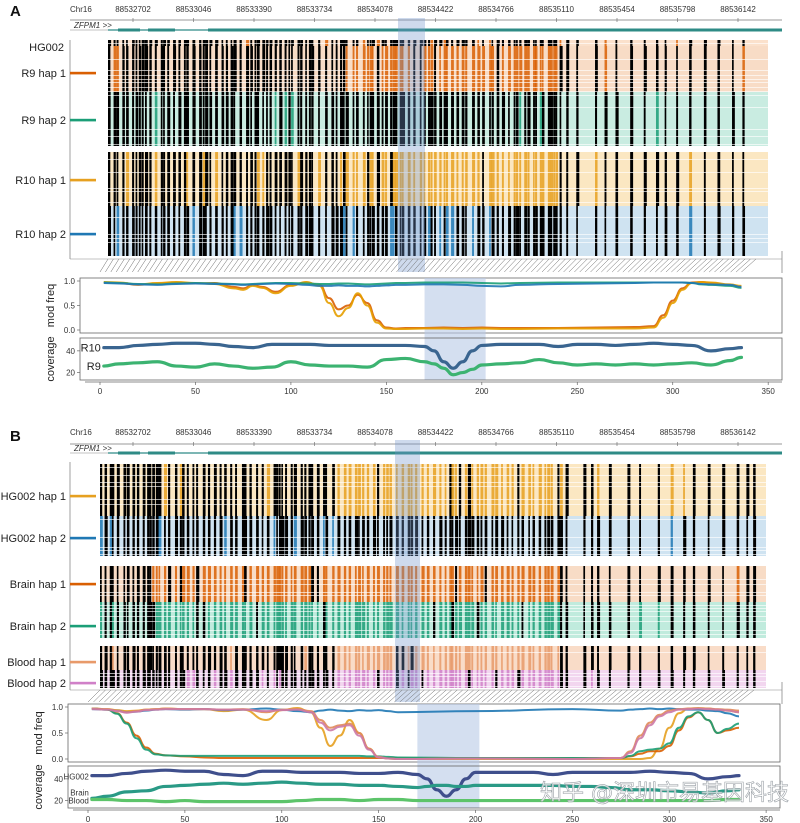 This screenshot has height=823, width=800. I want to click on coverage-series-line, so click(423, 366).